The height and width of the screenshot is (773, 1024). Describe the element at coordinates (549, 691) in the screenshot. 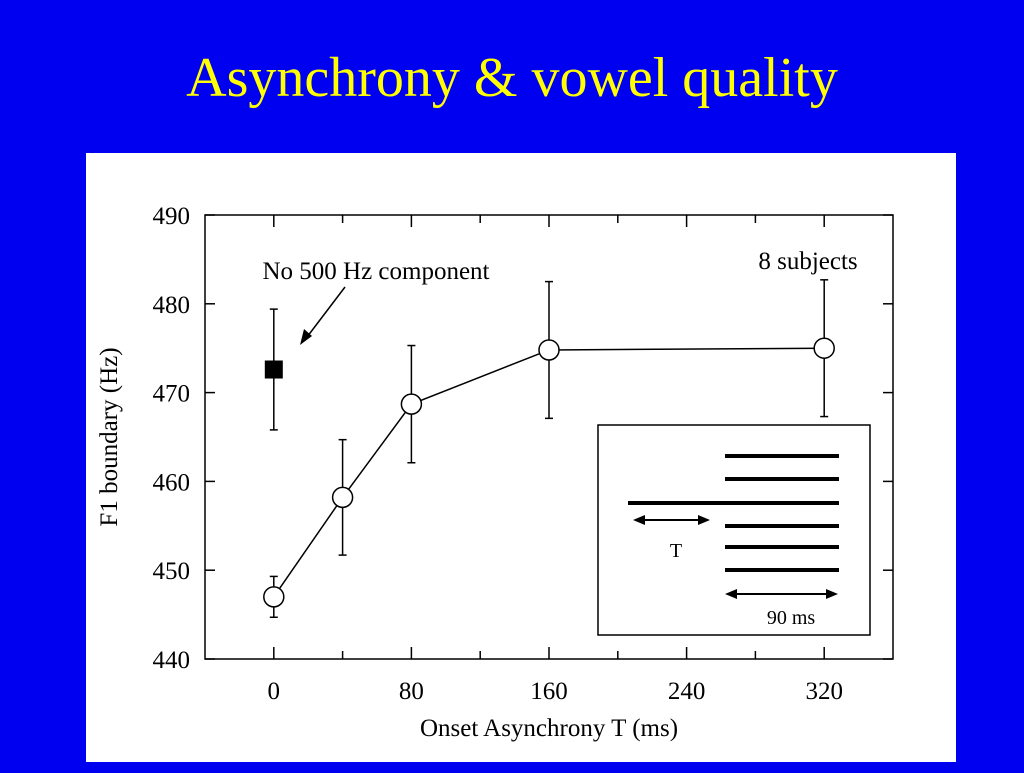

I see `x-tick-label: 160` at that location.